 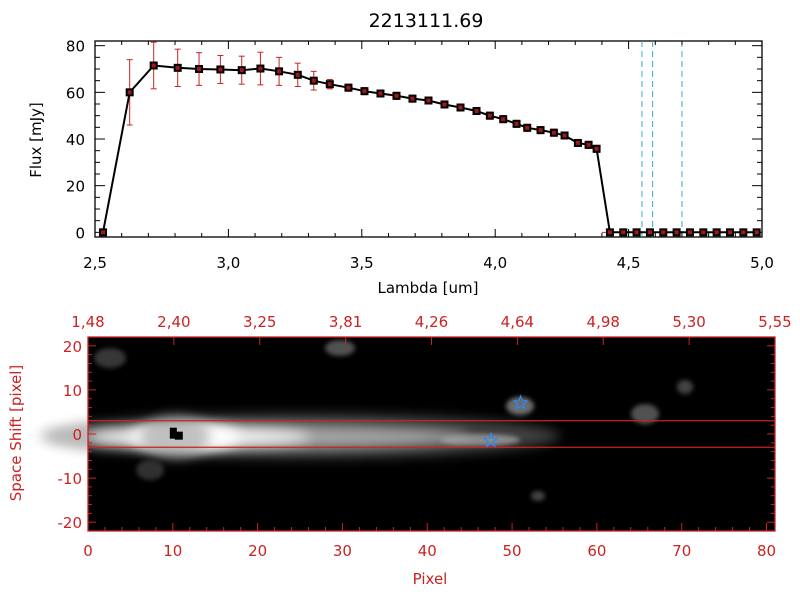 I want to click on y-tick-label: 80, so click(x=75, y=47).